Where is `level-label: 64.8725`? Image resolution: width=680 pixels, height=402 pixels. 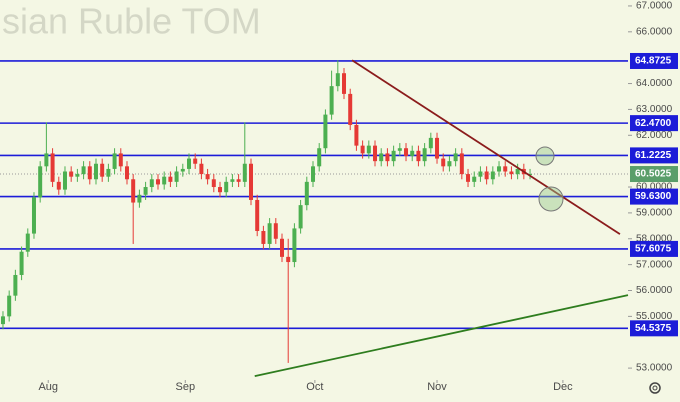
level-label: 64.8725 is located at coordinates (653, 61).